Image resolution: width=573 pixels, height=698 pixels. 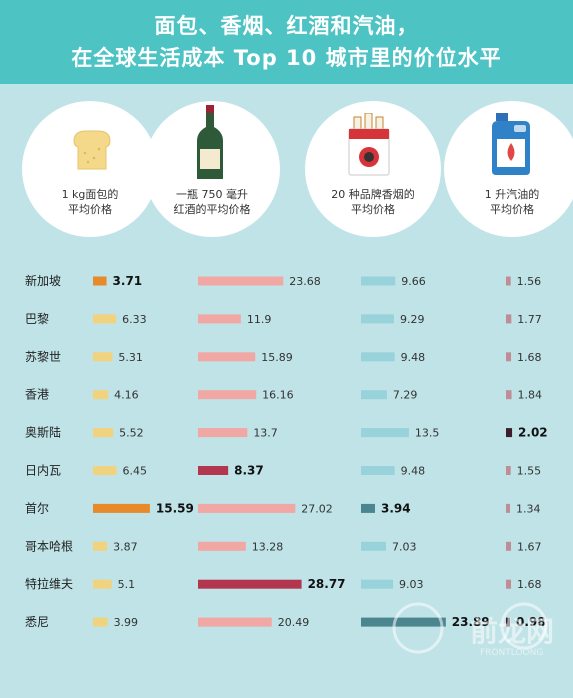 I want to click on wine-value-label: 27.02, so click(x=317, y=508).